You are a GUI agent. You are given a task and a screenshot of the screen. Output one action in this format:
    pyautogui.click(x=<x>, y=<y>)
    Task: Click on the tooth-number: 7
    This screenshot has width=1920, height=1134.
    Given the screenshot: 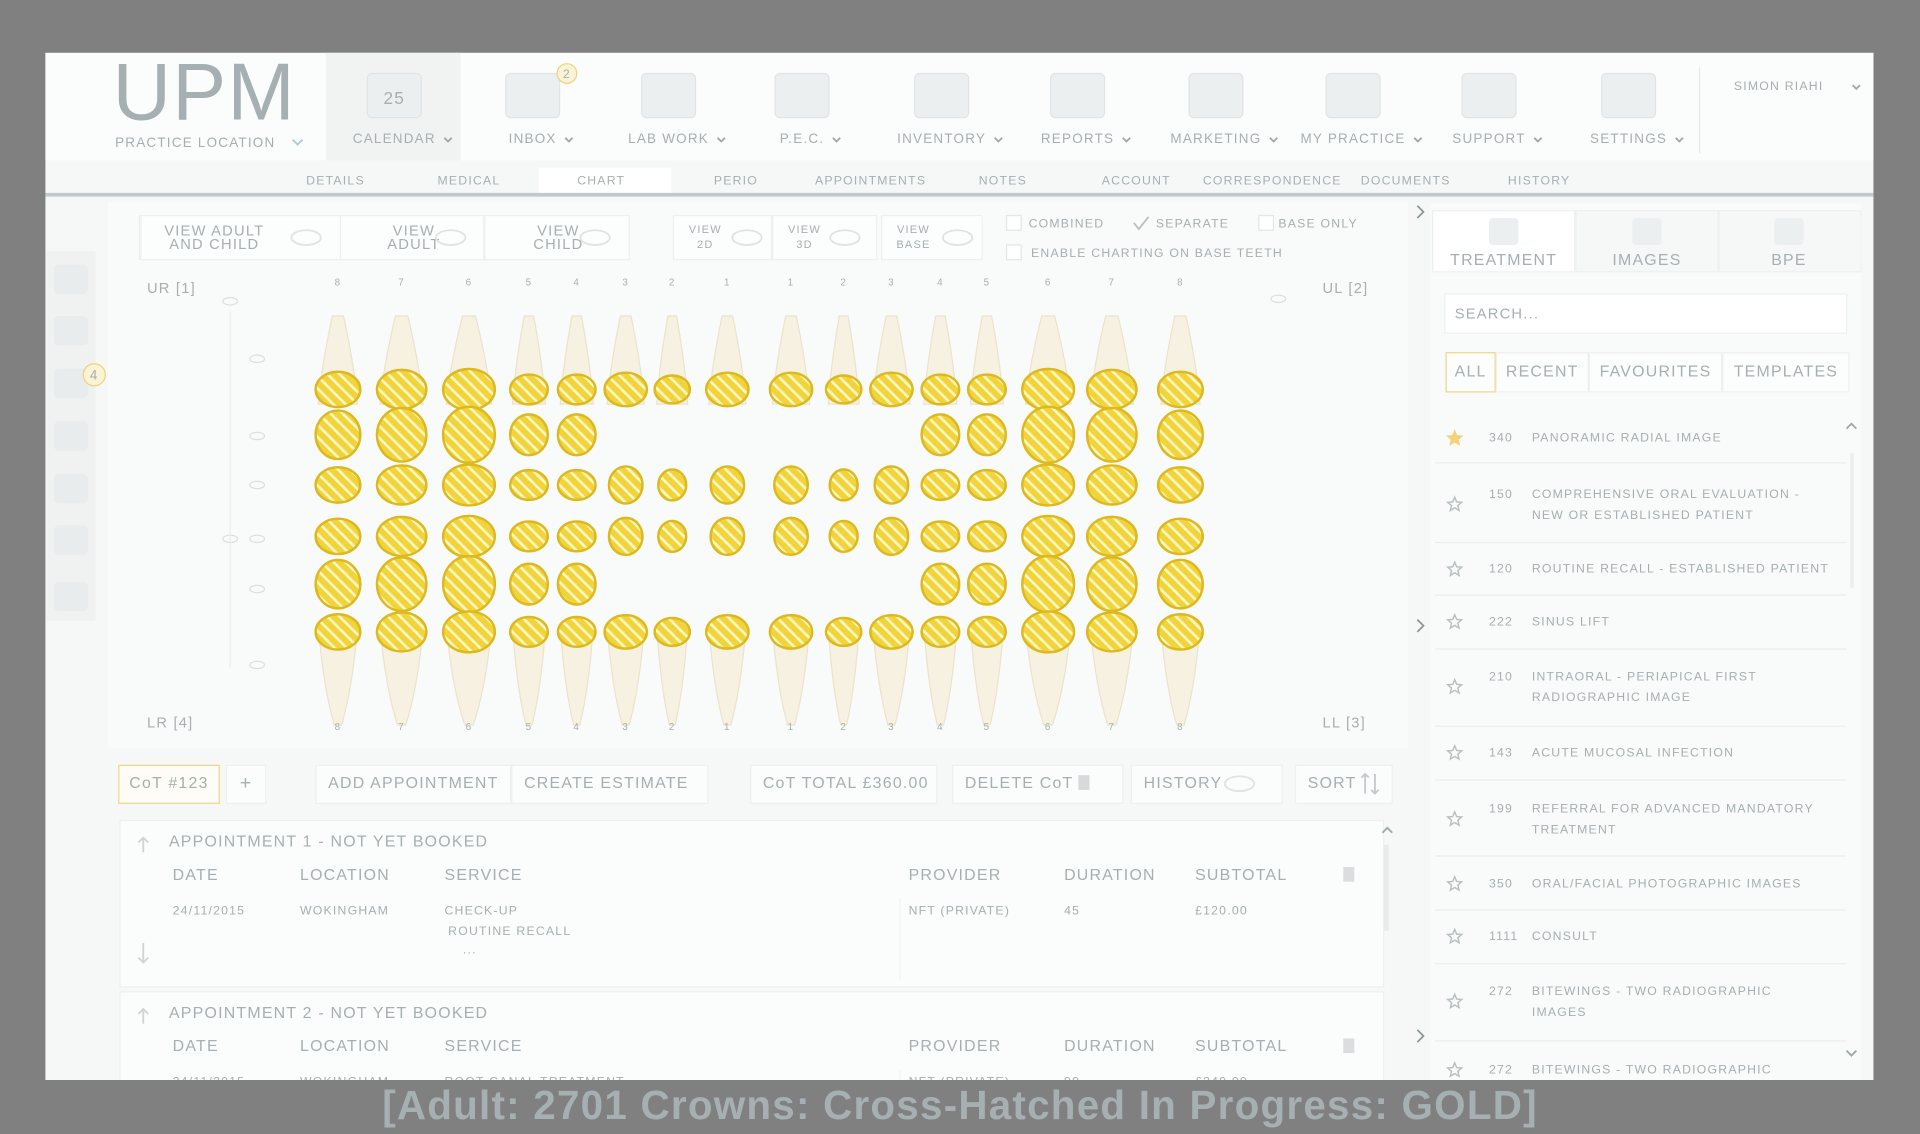 What is the action you would take?
    pyautogui.click(x=401, y=283)
    